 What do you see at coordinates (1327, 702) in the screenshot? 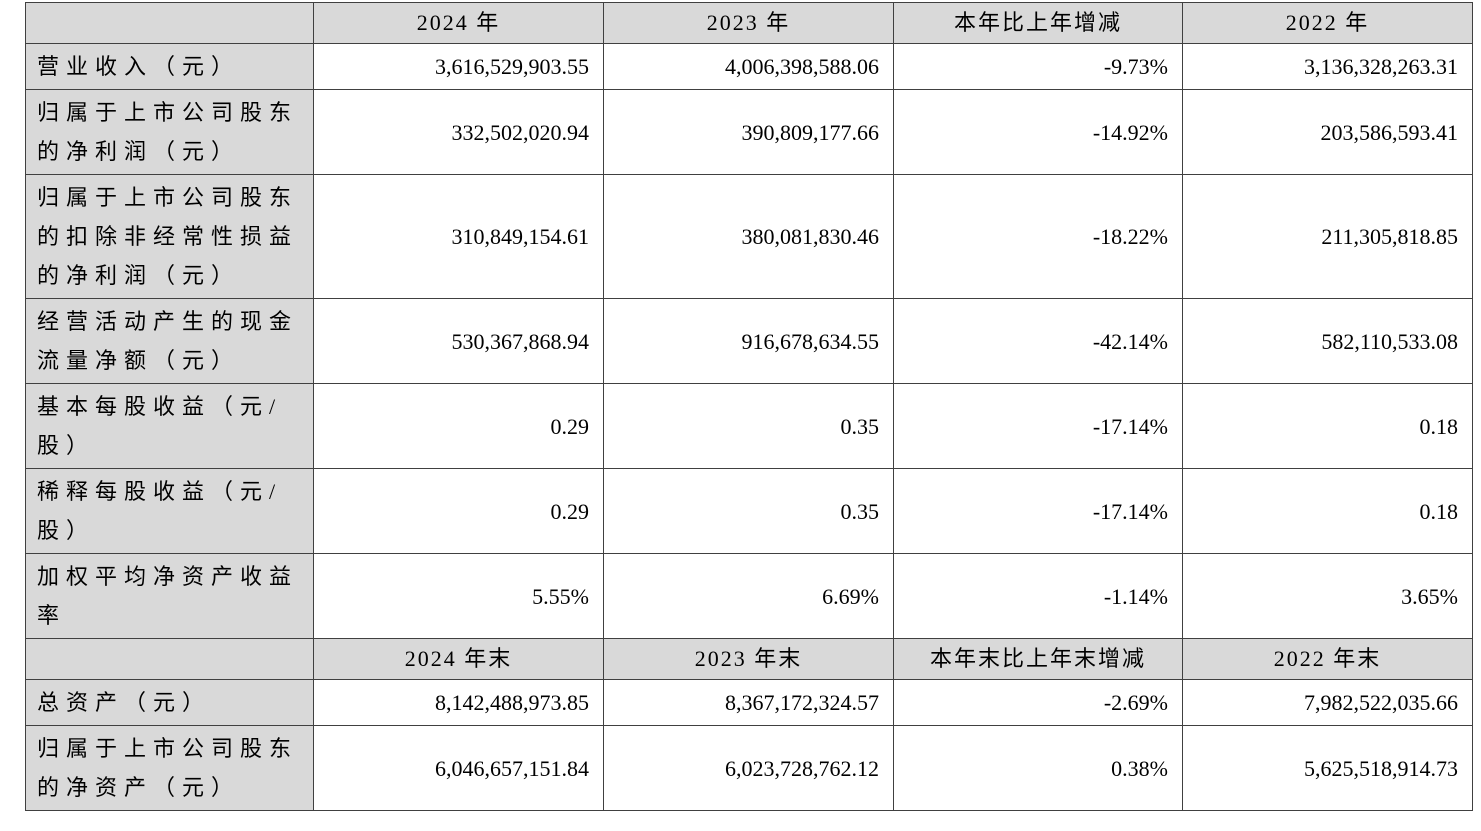
I see `value-cell: 7,982,522,035.66` at bounding box center [1327, 702].